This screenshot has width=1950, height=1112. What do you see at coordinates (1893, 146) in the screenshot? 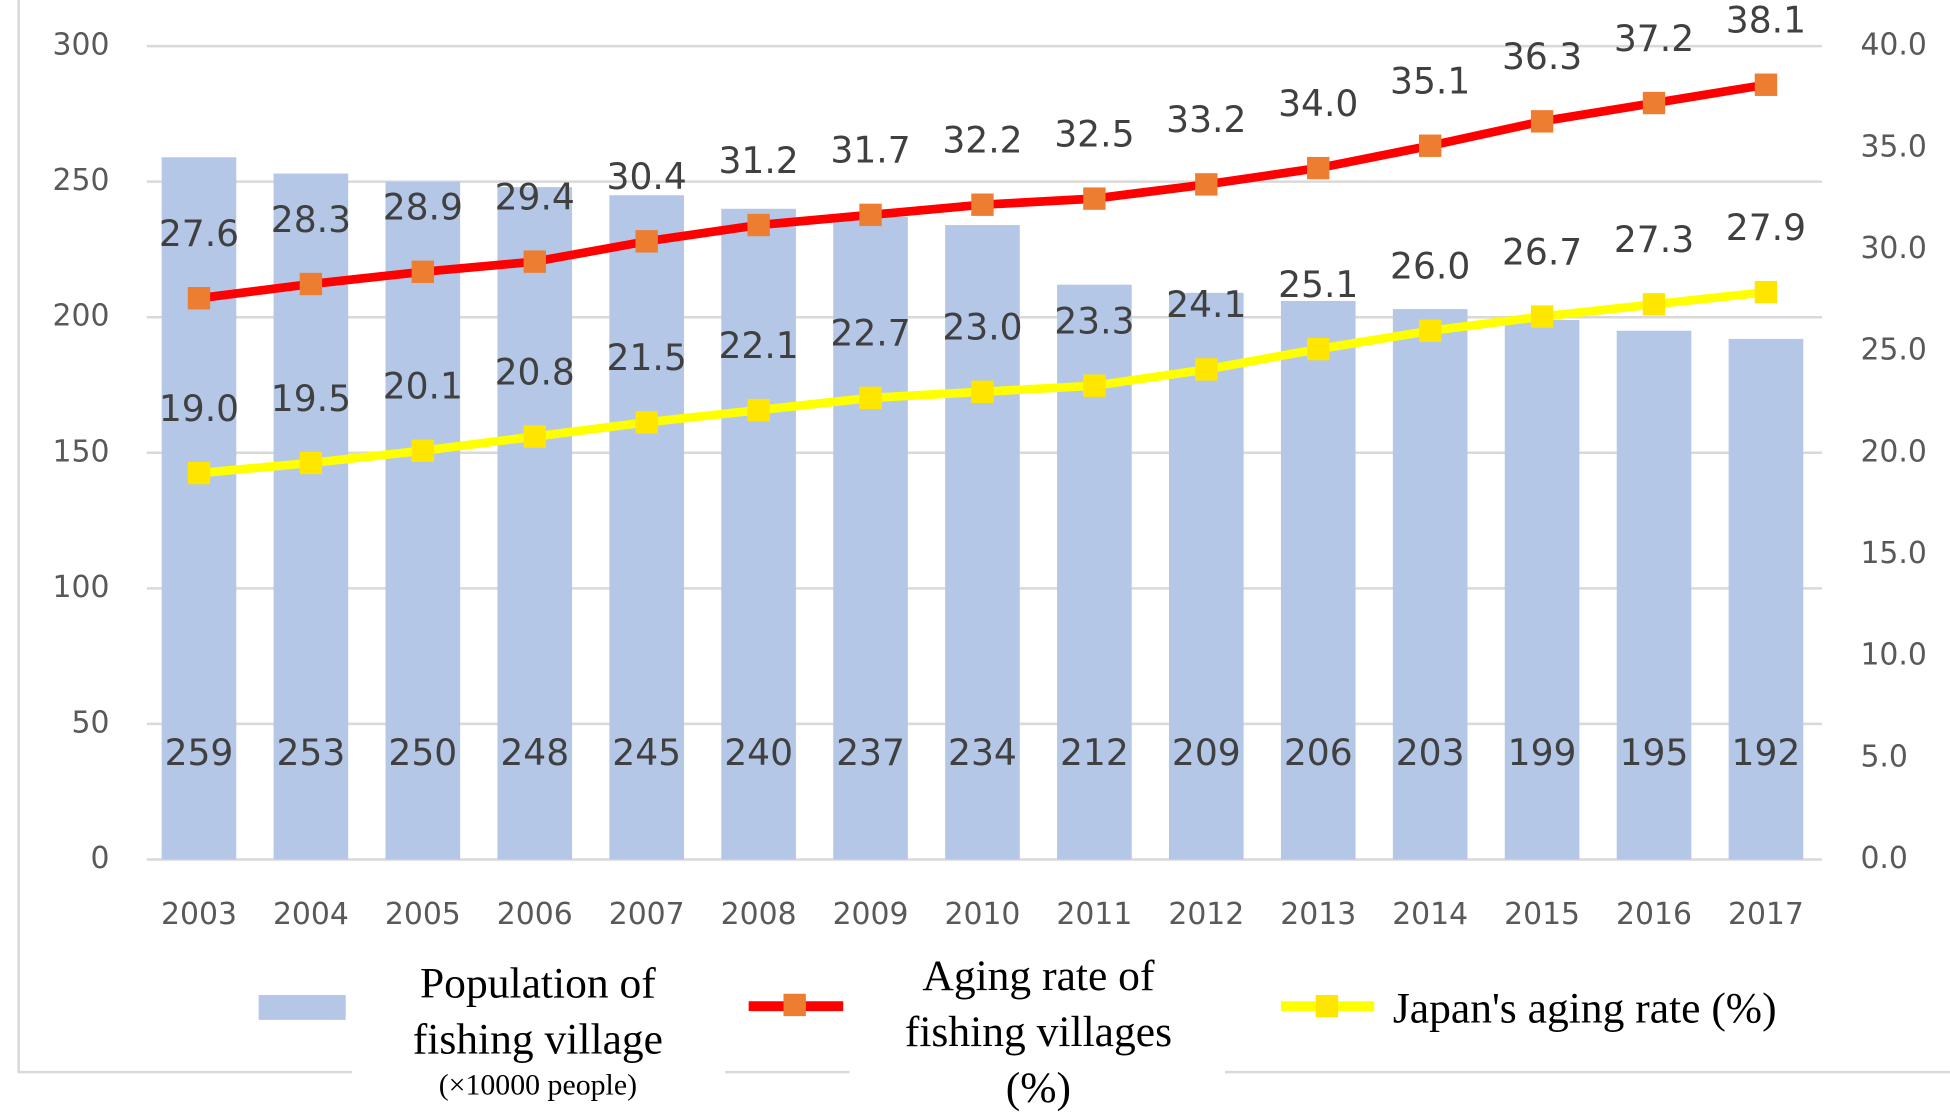
I see `y2-tick-label: 35.0` at bounding box center [1893, 146].